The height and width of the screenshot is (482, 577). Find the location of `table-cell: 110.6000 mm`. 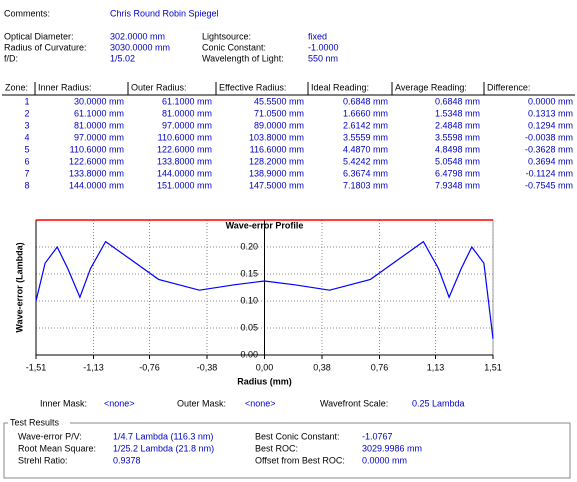

table-cell: 110.6000 mm is located at coordinates (97, 149).